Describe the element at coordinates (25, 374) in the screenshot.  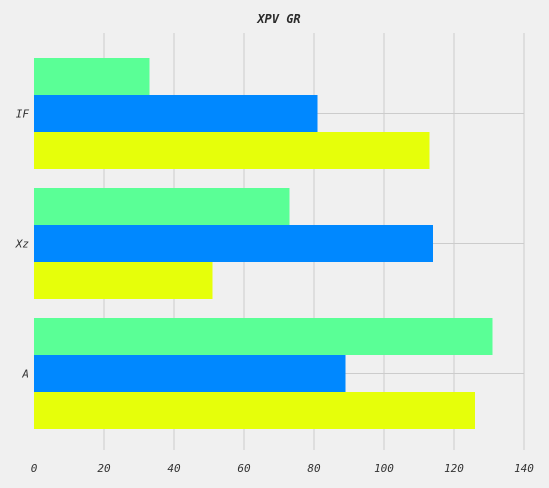
I see `y-tick-label-2: A` at that location.